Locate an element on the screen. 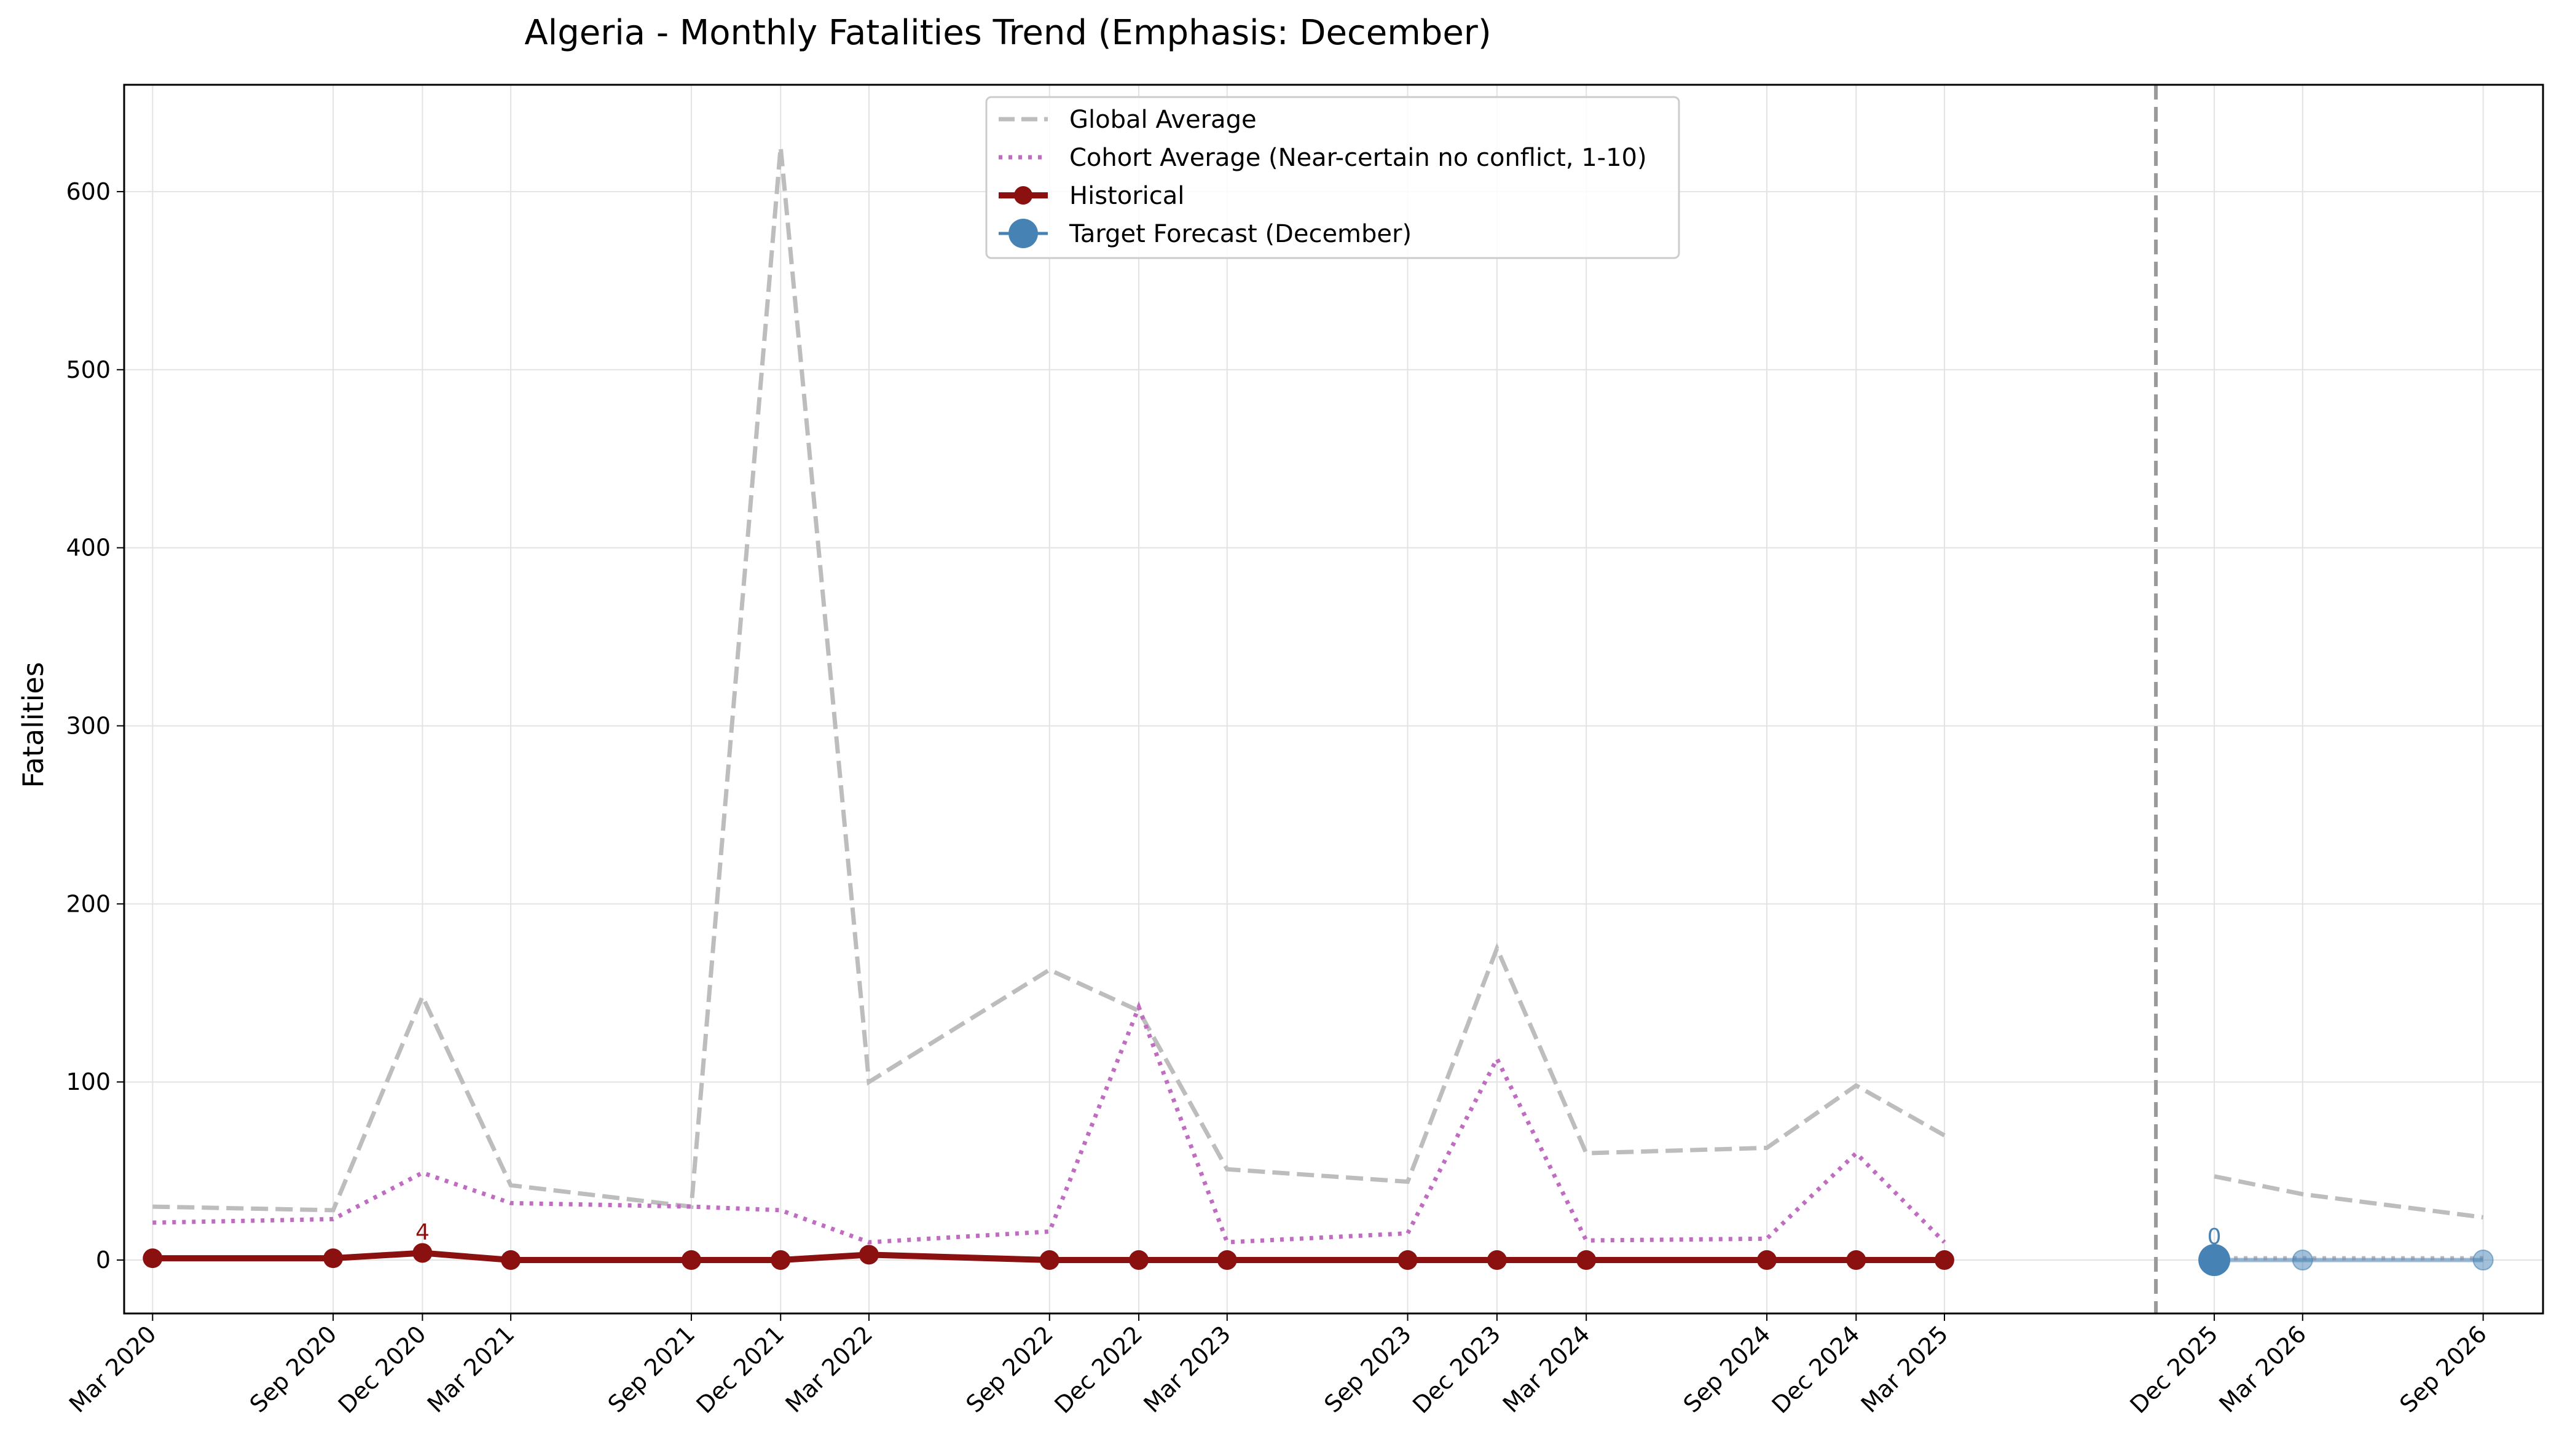 The image size is (2559, 1456). y-tick-label: 200 is located at coordinates (88, 903).